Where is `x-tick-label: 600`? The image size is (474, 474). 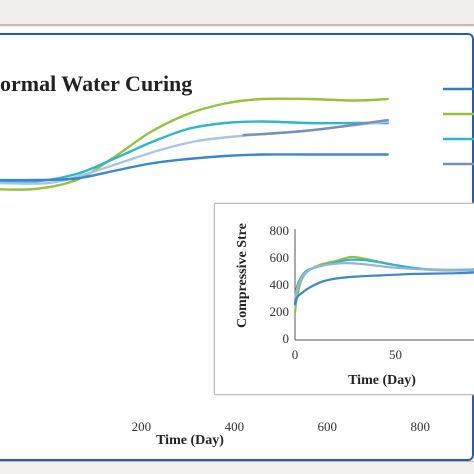
x-tick-label: 600 is located at coordinates (328, 426).